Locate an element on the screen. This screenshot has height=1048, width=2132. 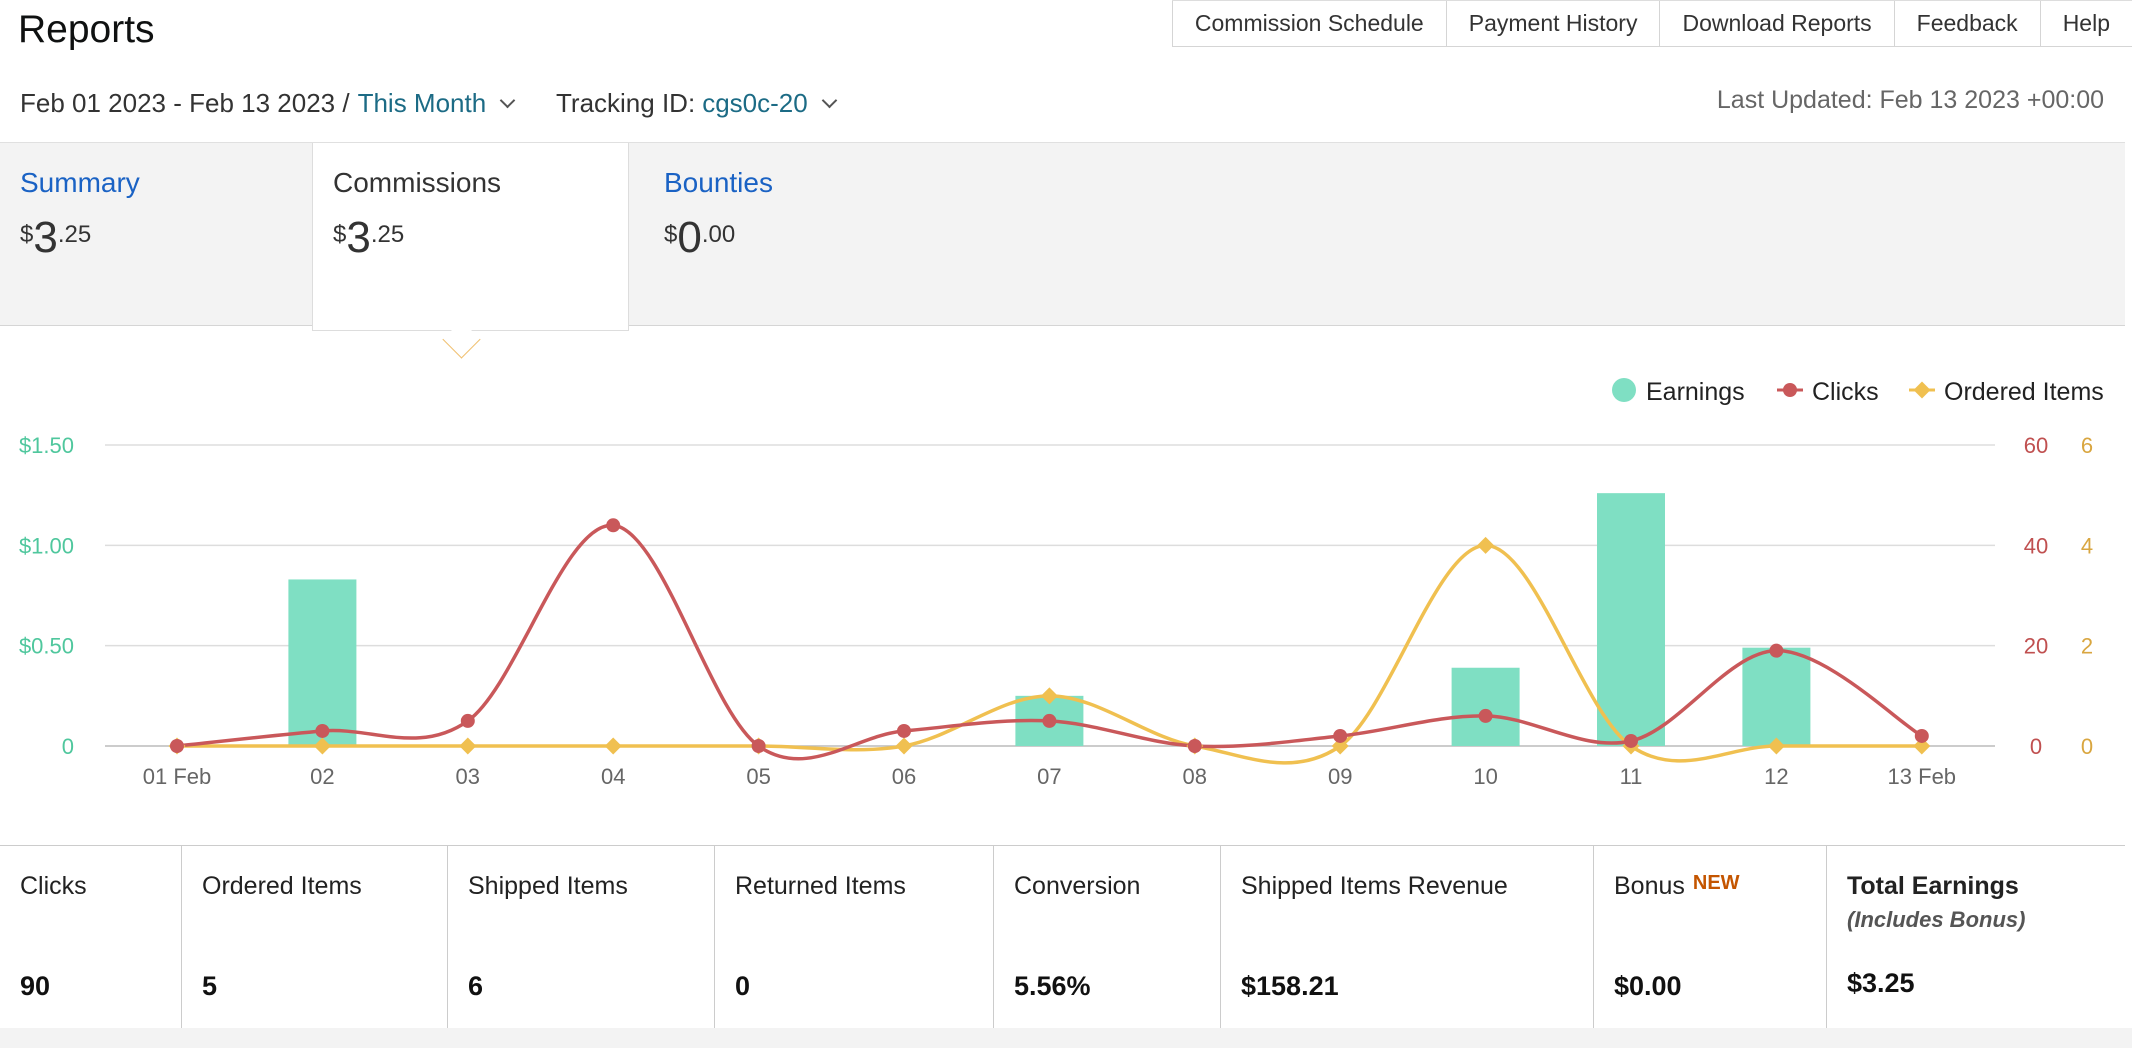
commissions-tab: Commissions $ 3 .25 is located at coordinates (470, 237).